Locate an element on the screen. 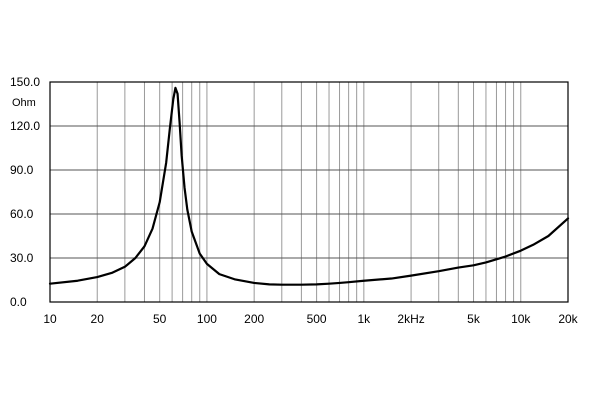 This screenshot has height=405, width=600. x-tick-label: 50 is located at coordinates (160, 319).